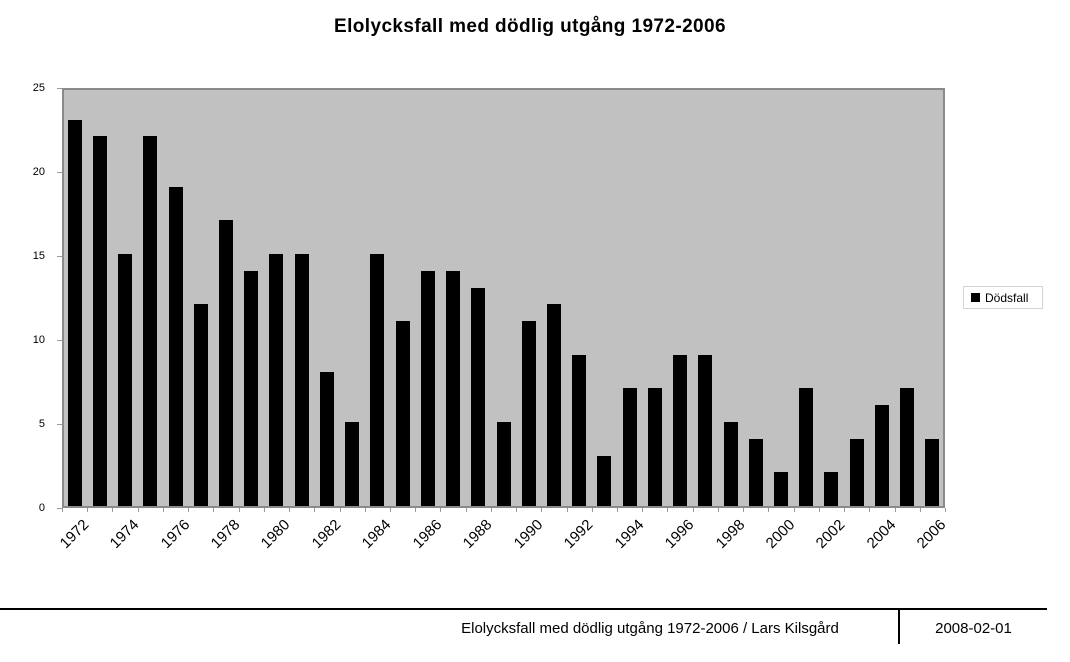 The image size is (1070, 662). Describe the element at coordinates (973, 628) in the screenshot. I see `footer-date: 2008-02-01` at that location.